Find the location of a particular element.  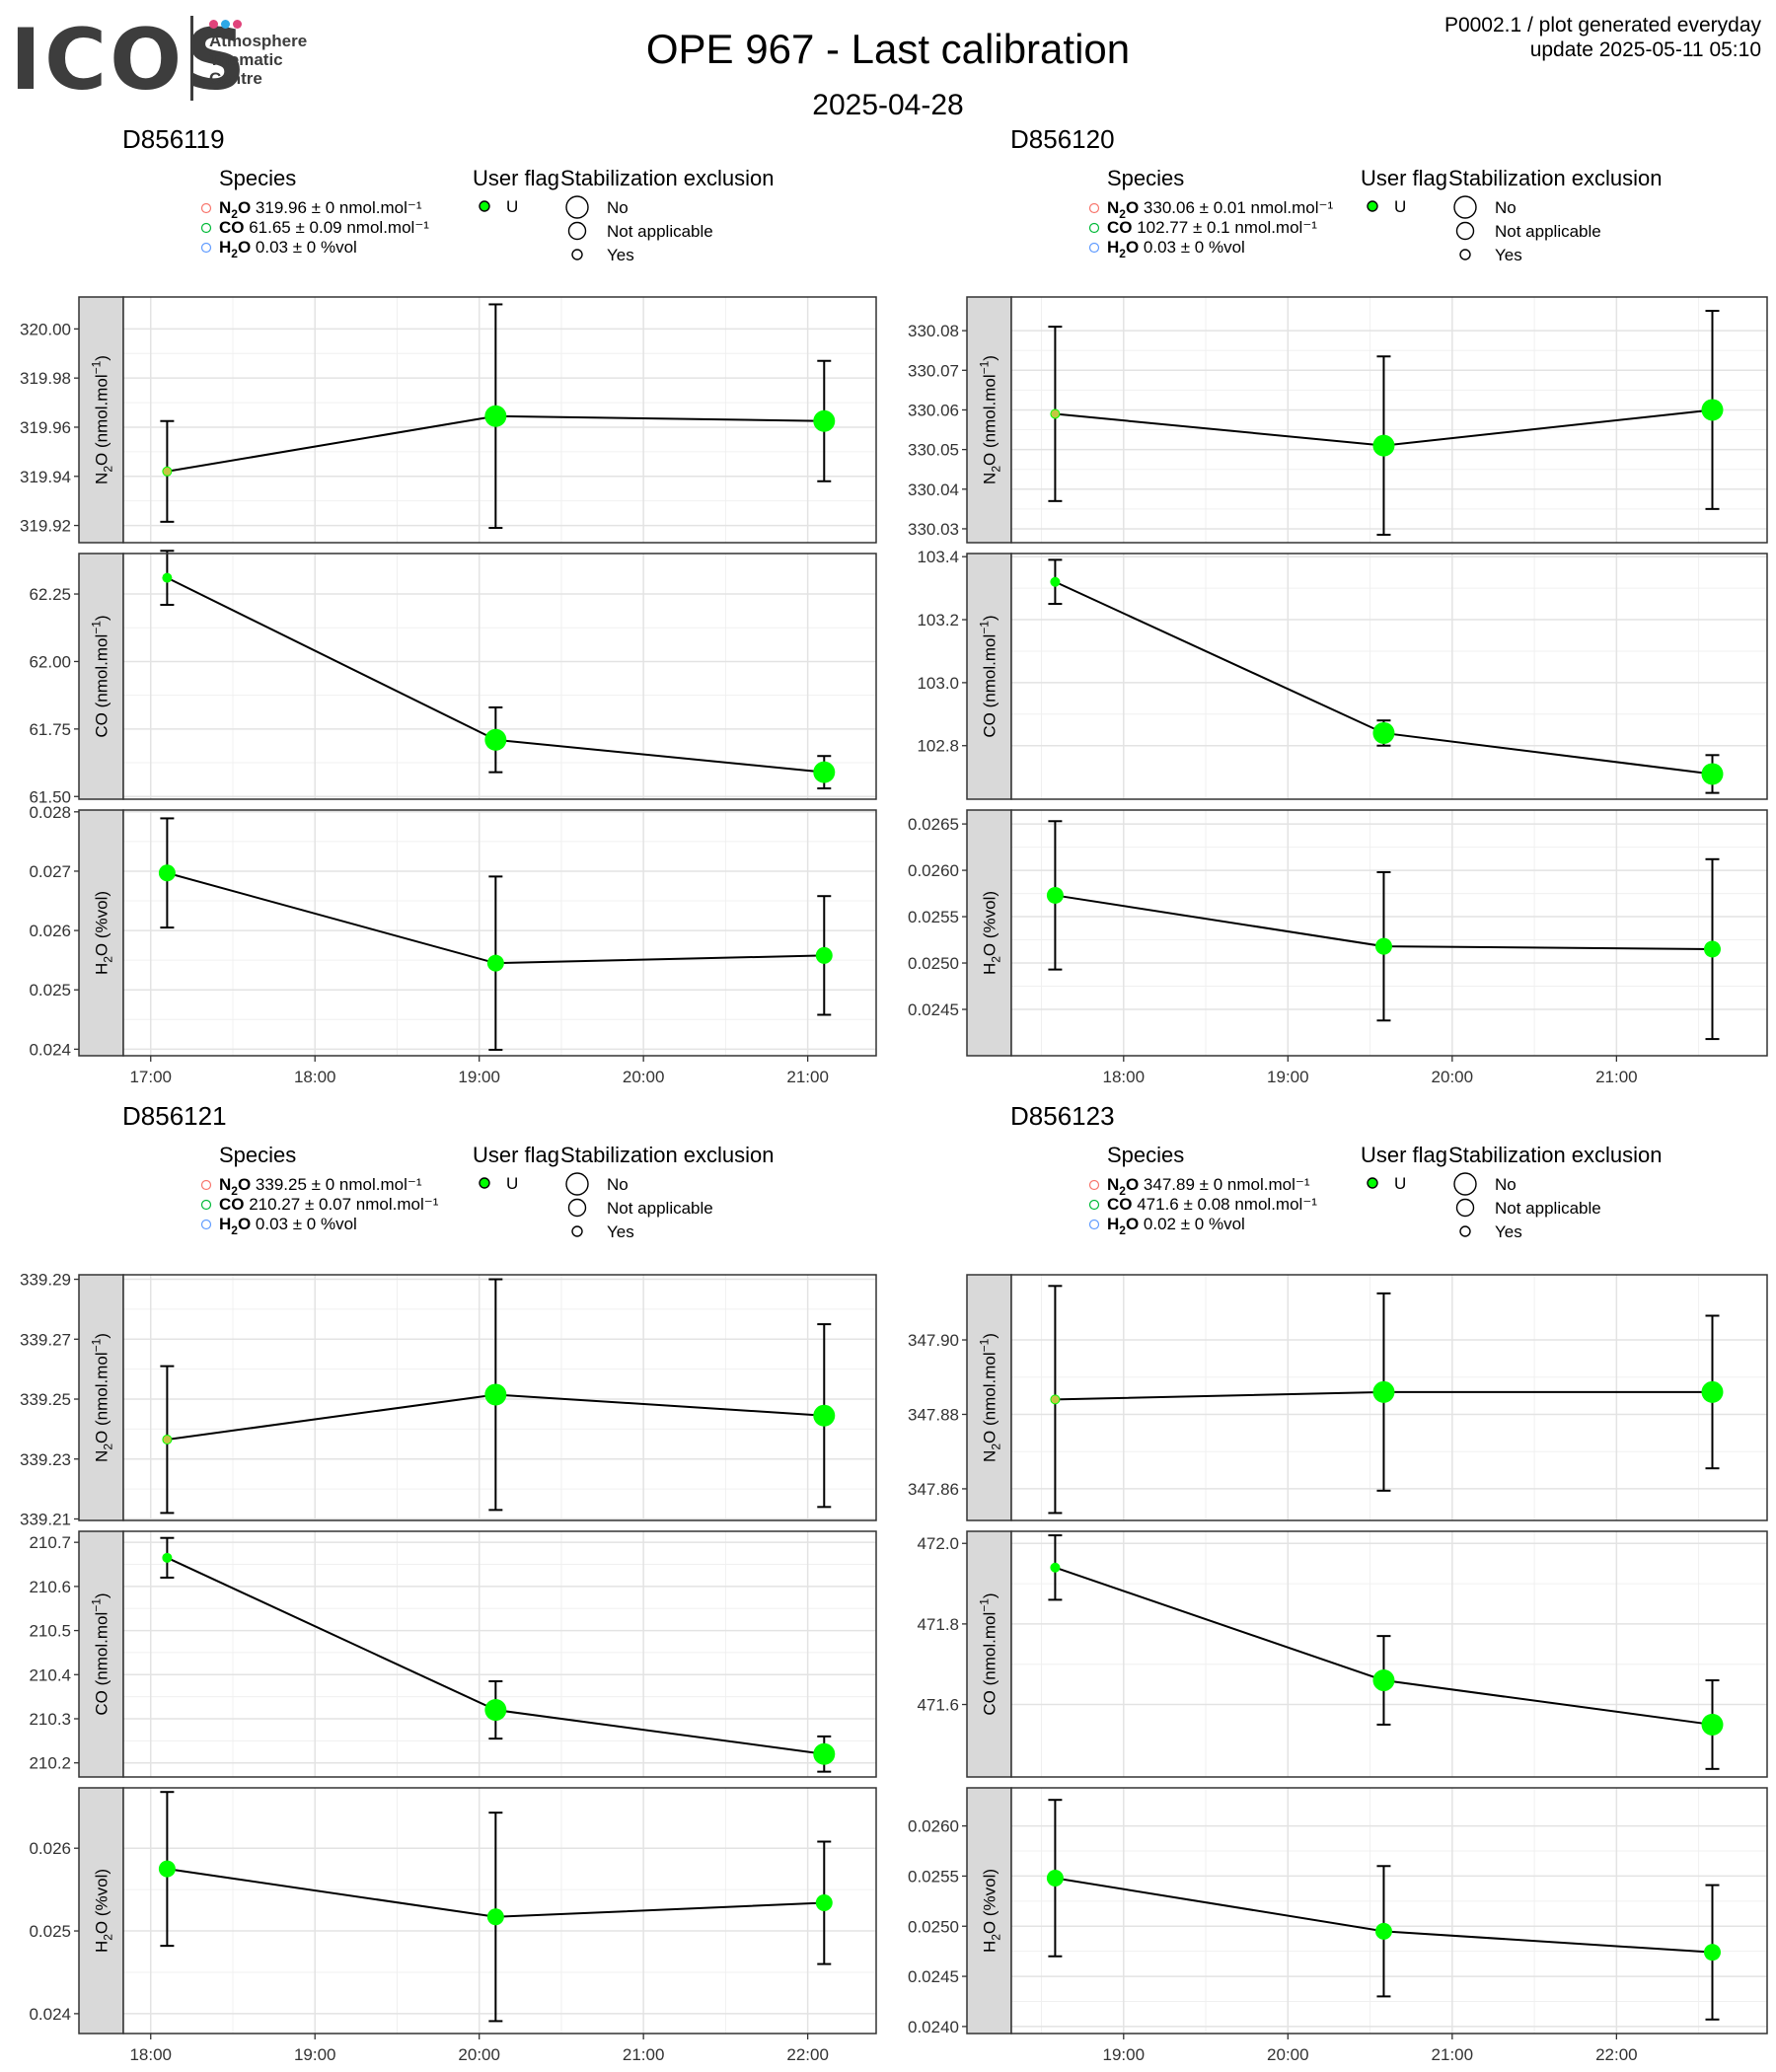

chart-title: D856123 is located at coordinates (1062, 1116).